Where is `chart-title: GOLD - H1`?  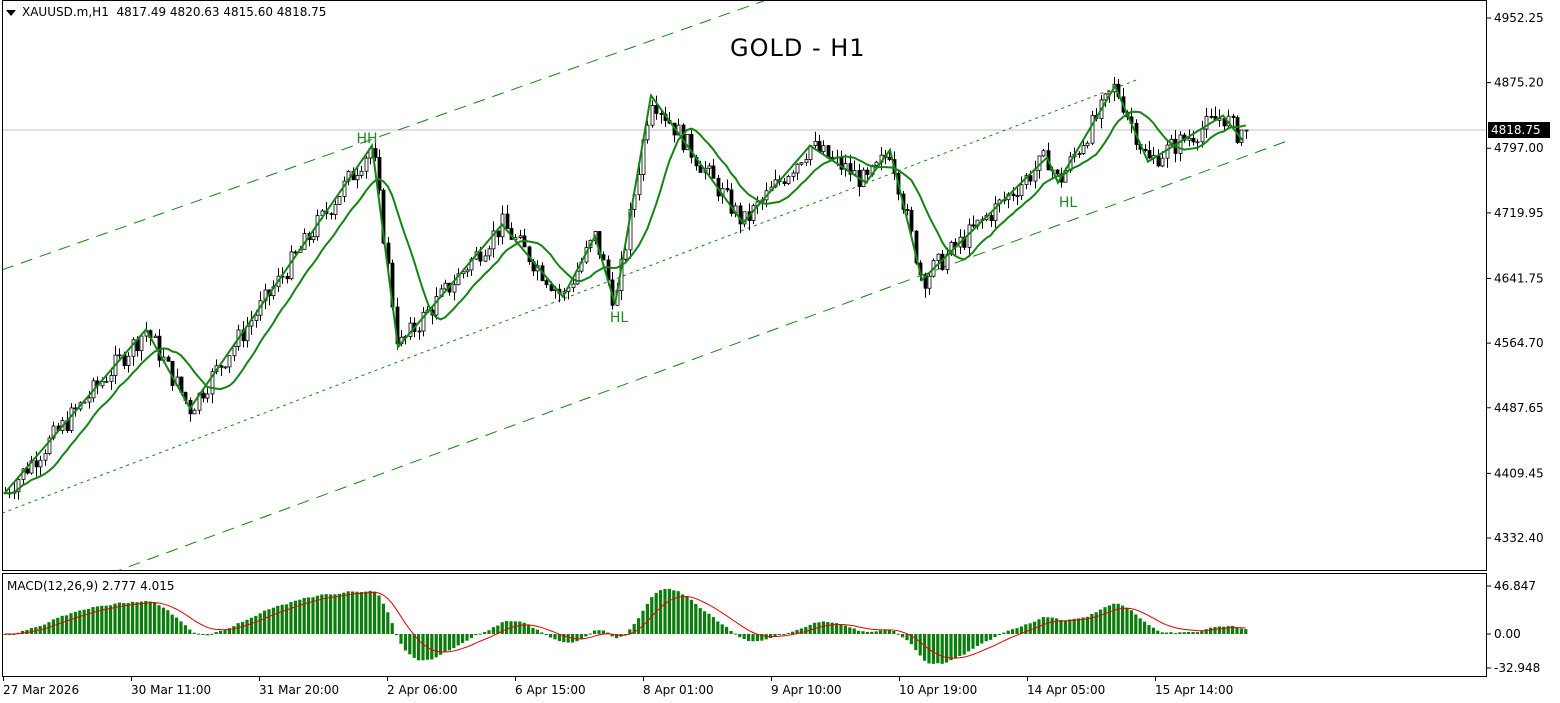 chart-title: GOLD - H1 is located at coordinates (798, 48).